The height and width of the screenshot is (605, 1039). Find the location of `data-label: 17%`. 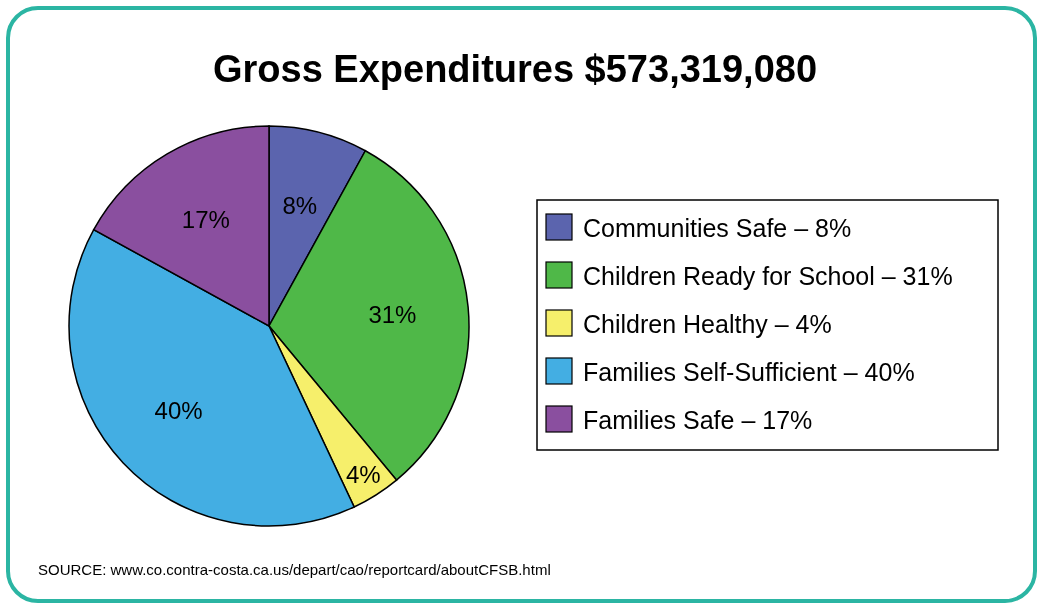

data-label: 17% is located at coordinates (205, 219).